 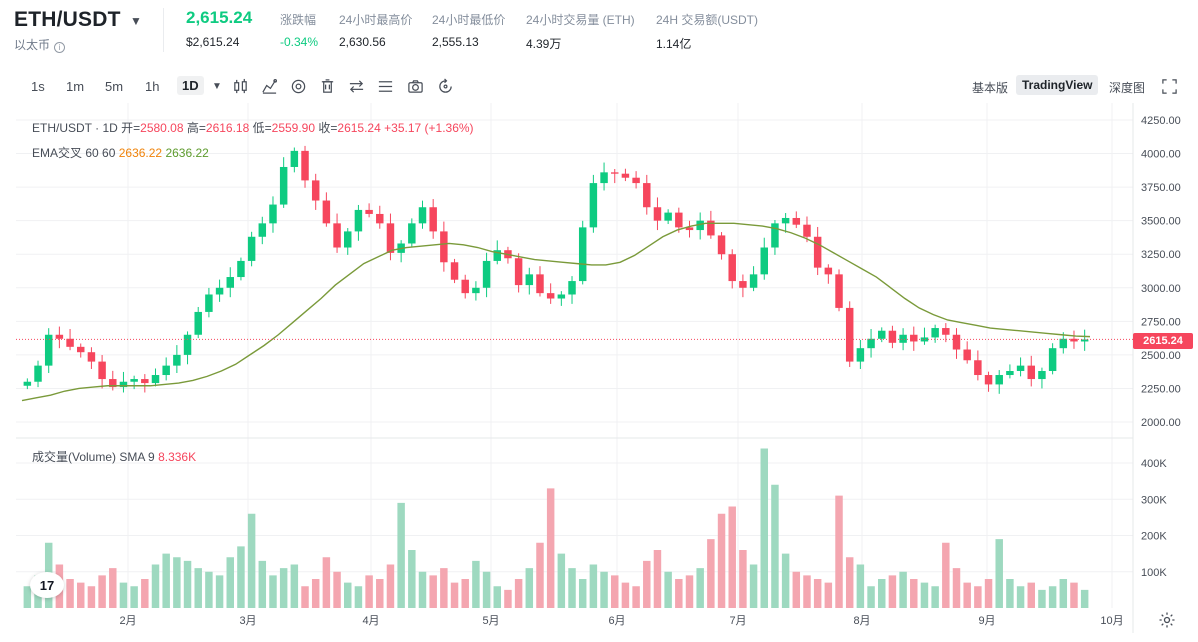 What do you see at coordinates (177, 457) in the screenshot?
I see `sma-value: 8.336K` at bounding box center [177, 457].